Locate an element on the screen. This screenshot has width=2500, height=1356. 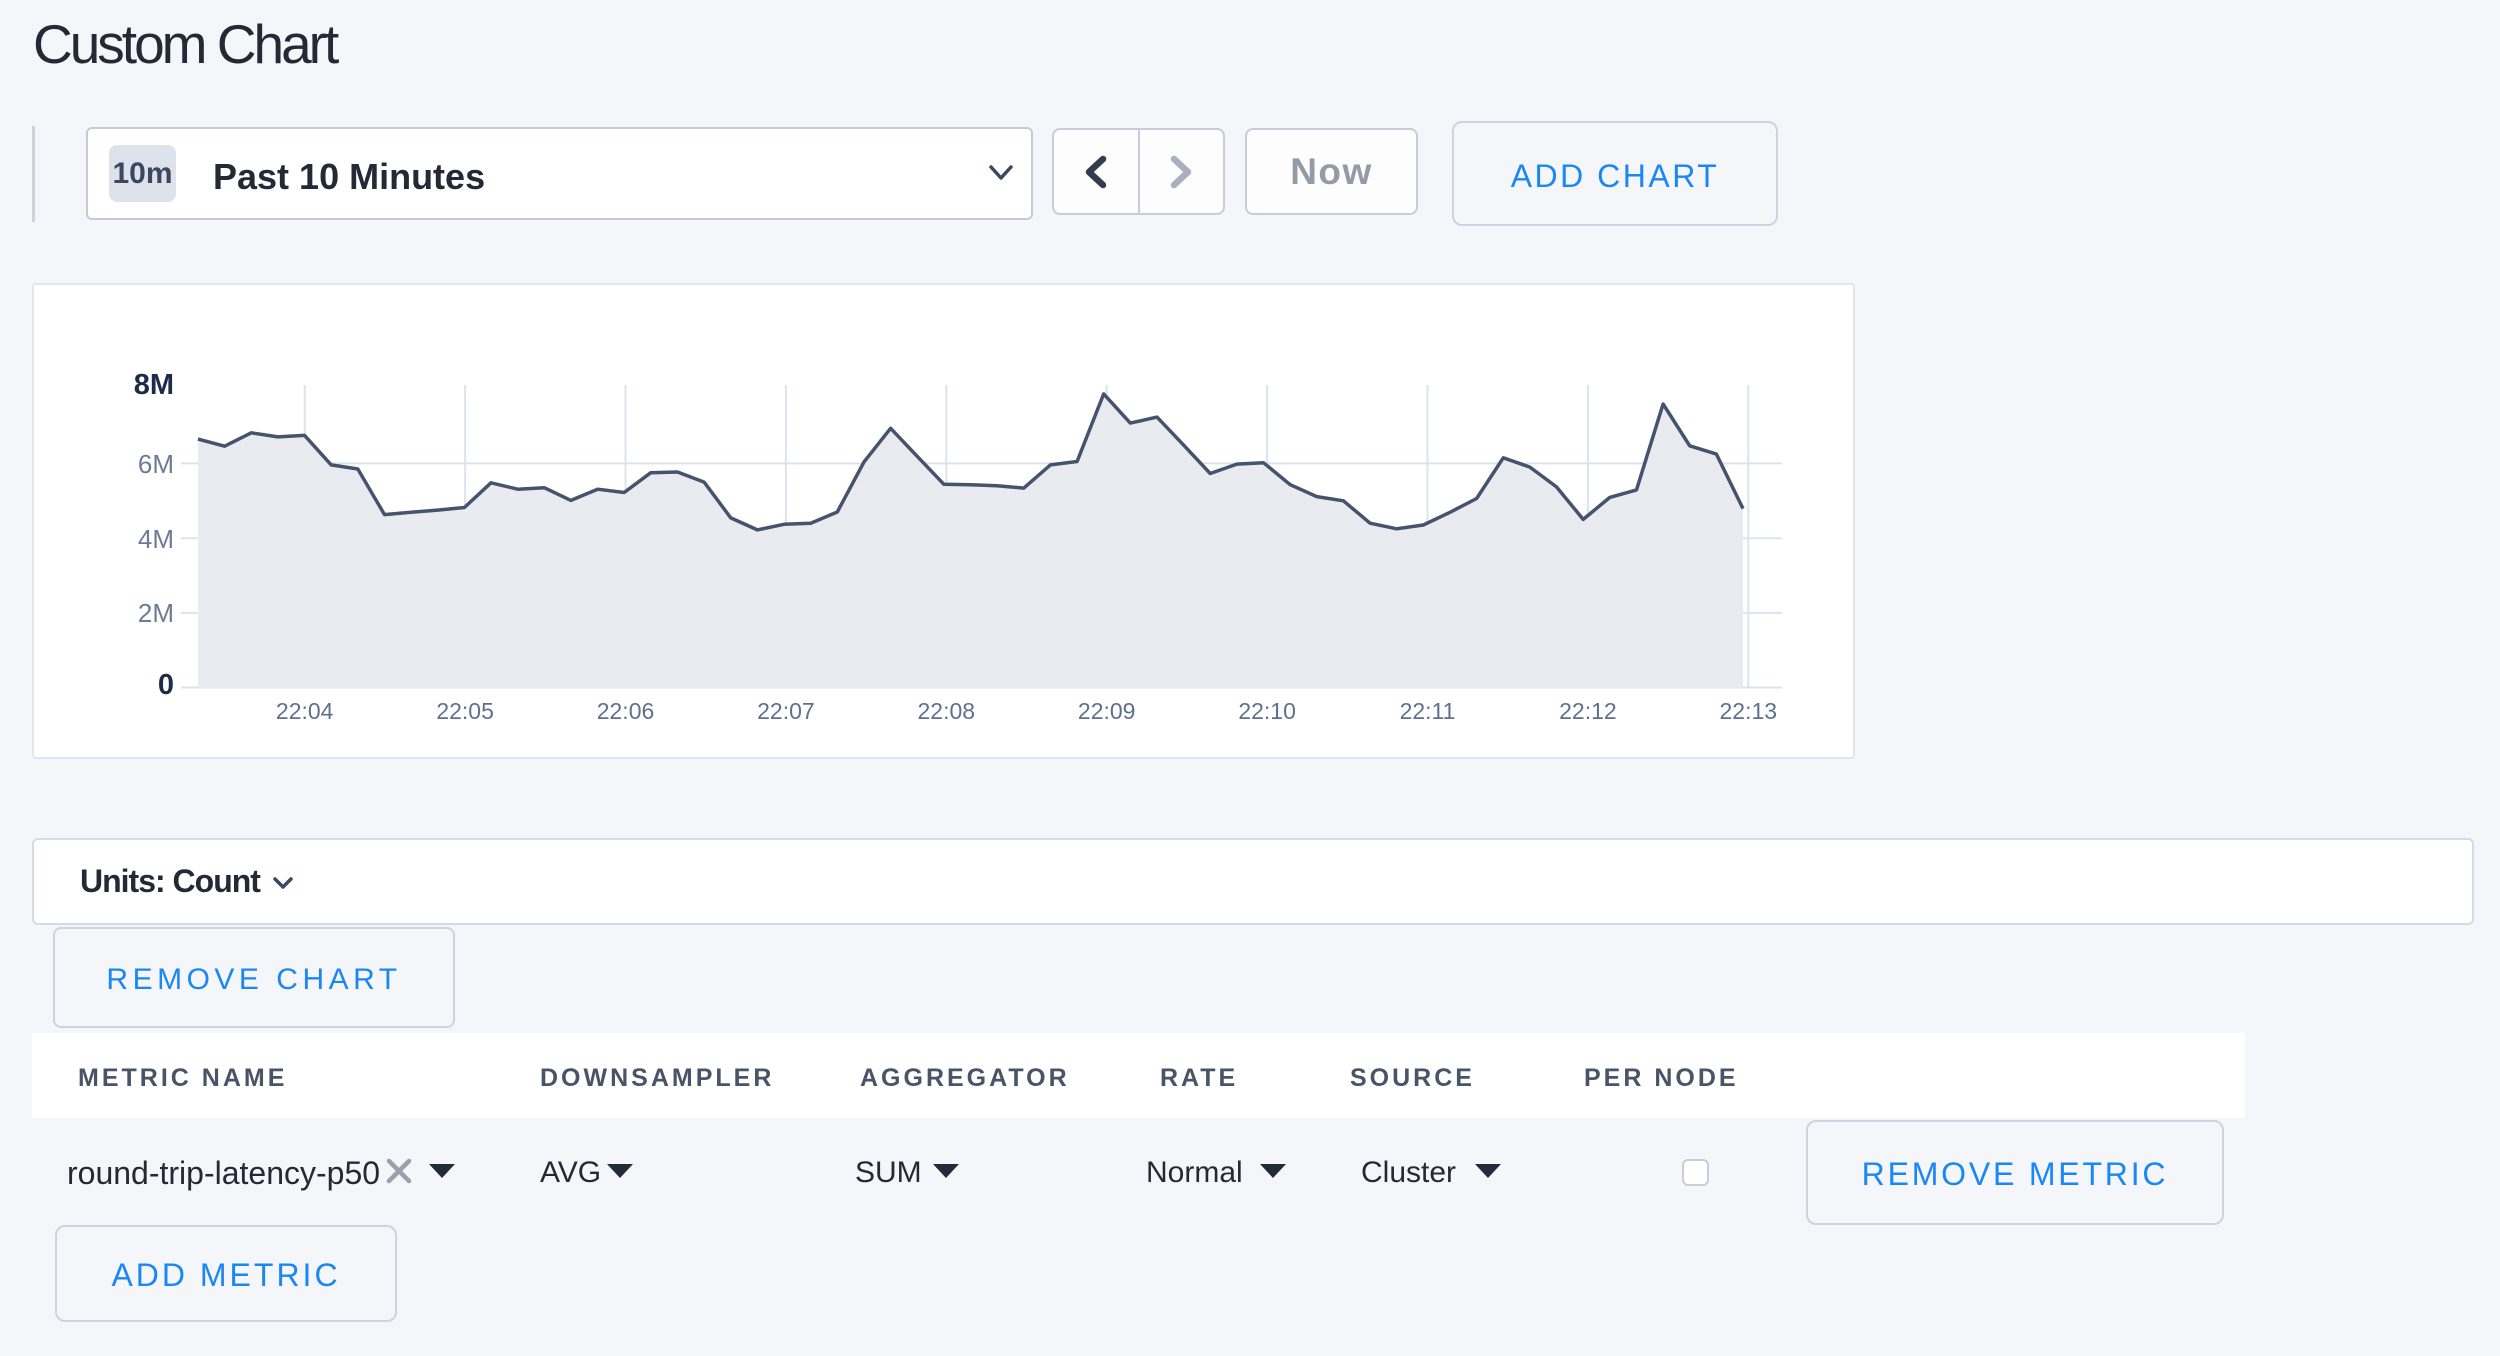
svg-text: 22:12 is located at coordinates (1588, 711).